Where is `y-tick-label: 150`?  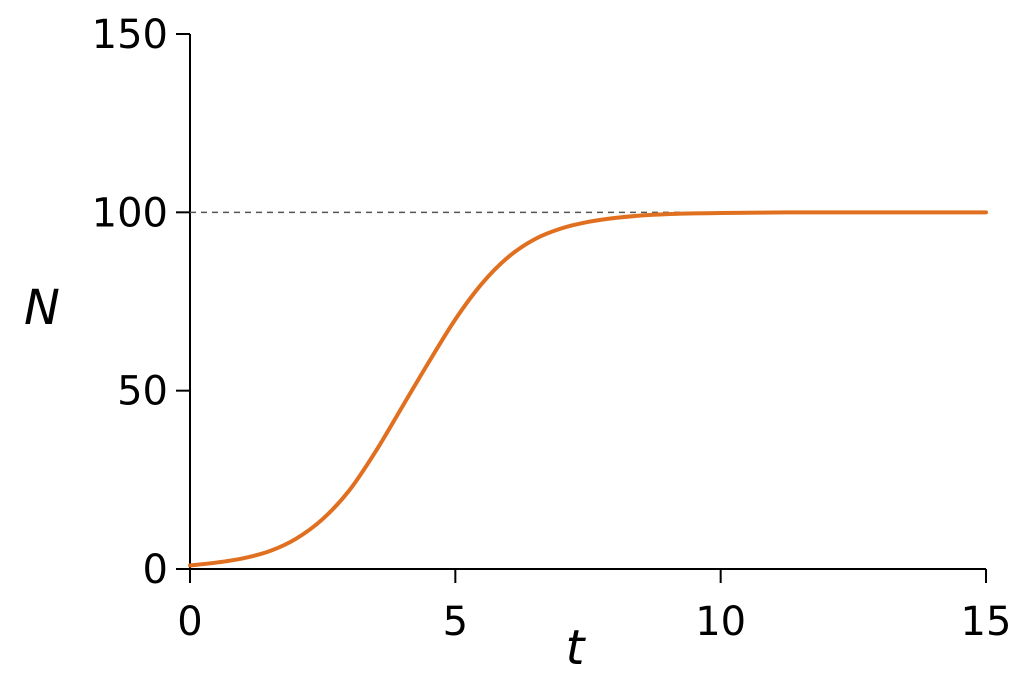
y-tick-label: 150 is located at coordinates (130, 35).